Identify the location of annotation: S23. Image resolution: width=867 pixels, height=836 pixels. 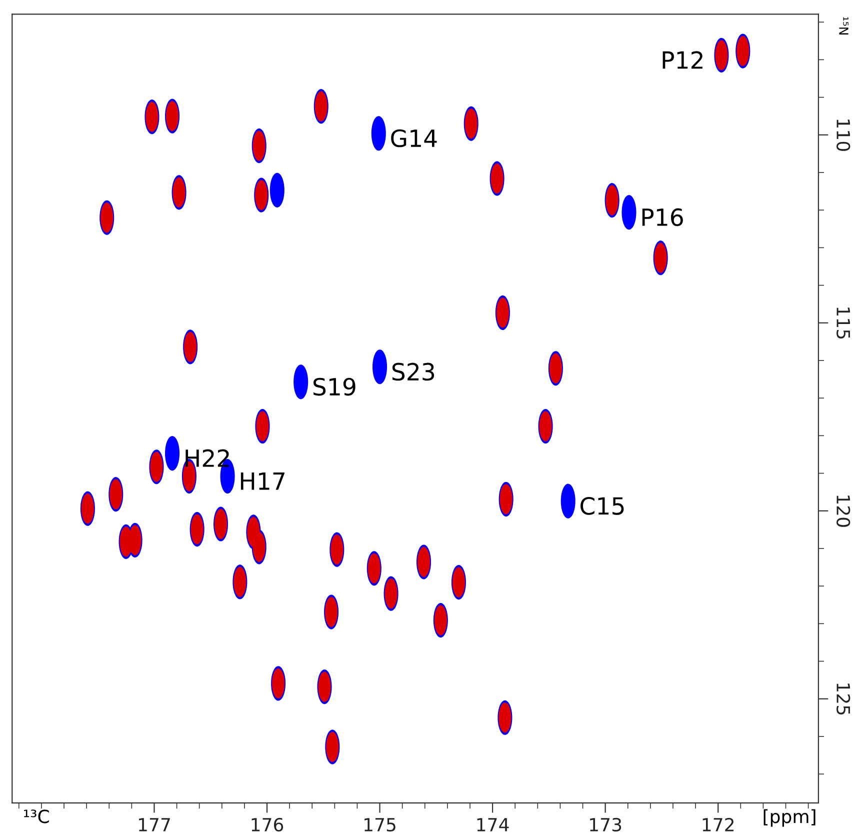
(413, 371).